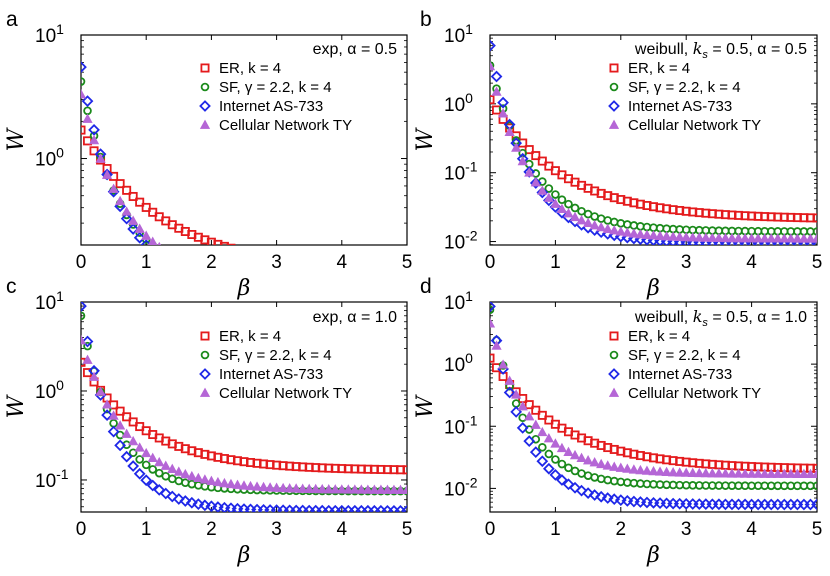 Image resolution: width=830 pixels, height=576 pixels. I want to click on series-square, so click(236, 198).